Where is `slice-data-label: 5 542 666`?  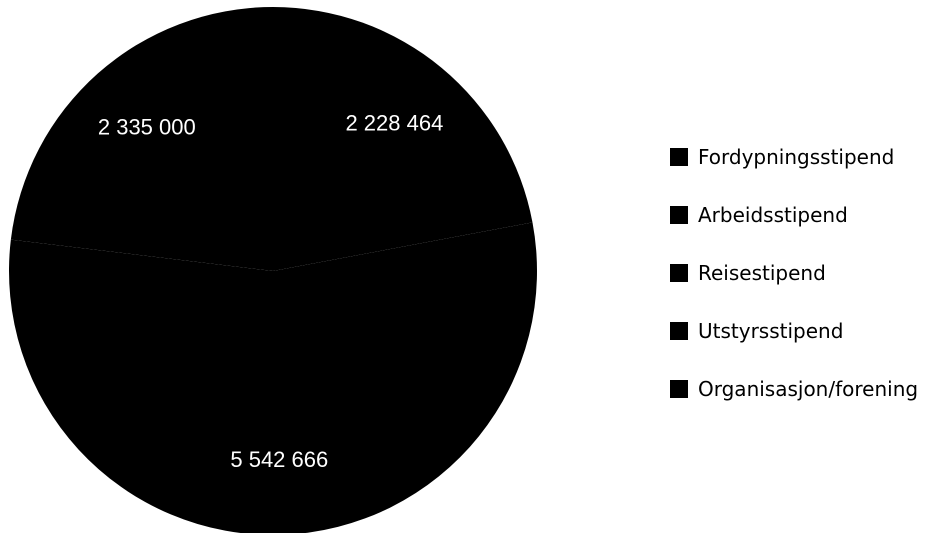 slice-data-label: 5 542 666 is located at coordinates (279, 459).